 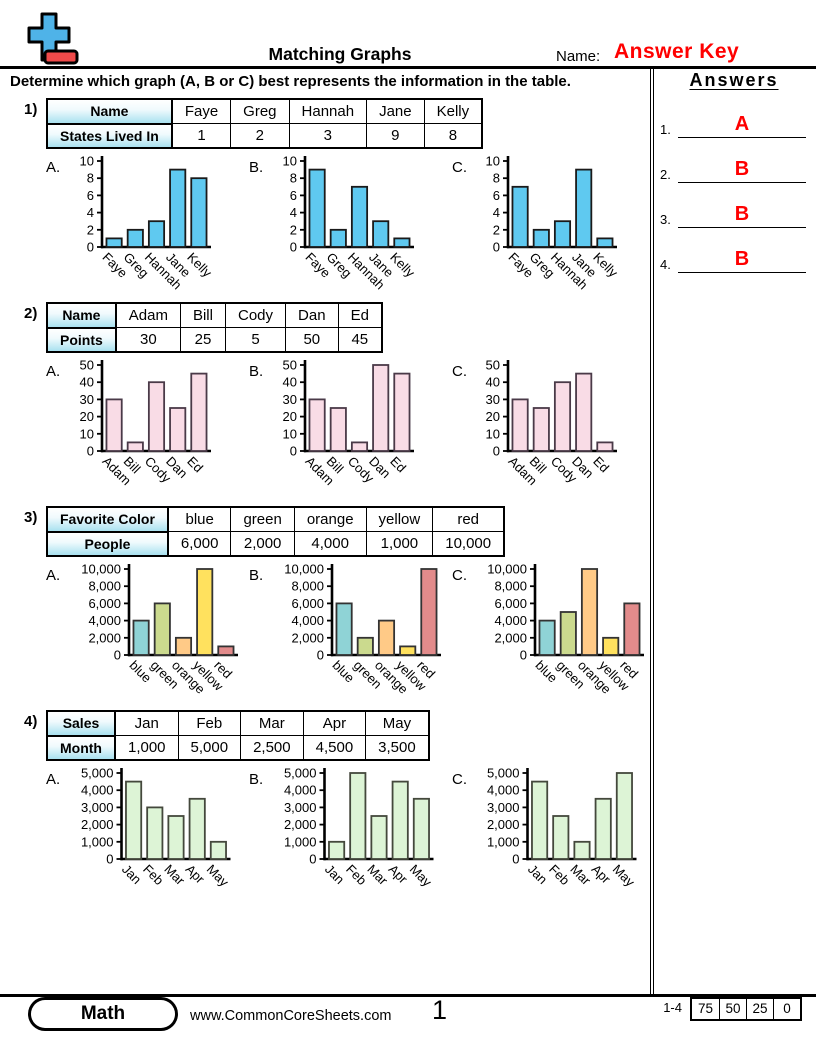 I want to click on table-header-cell: Points, so click(x=81, y=339).